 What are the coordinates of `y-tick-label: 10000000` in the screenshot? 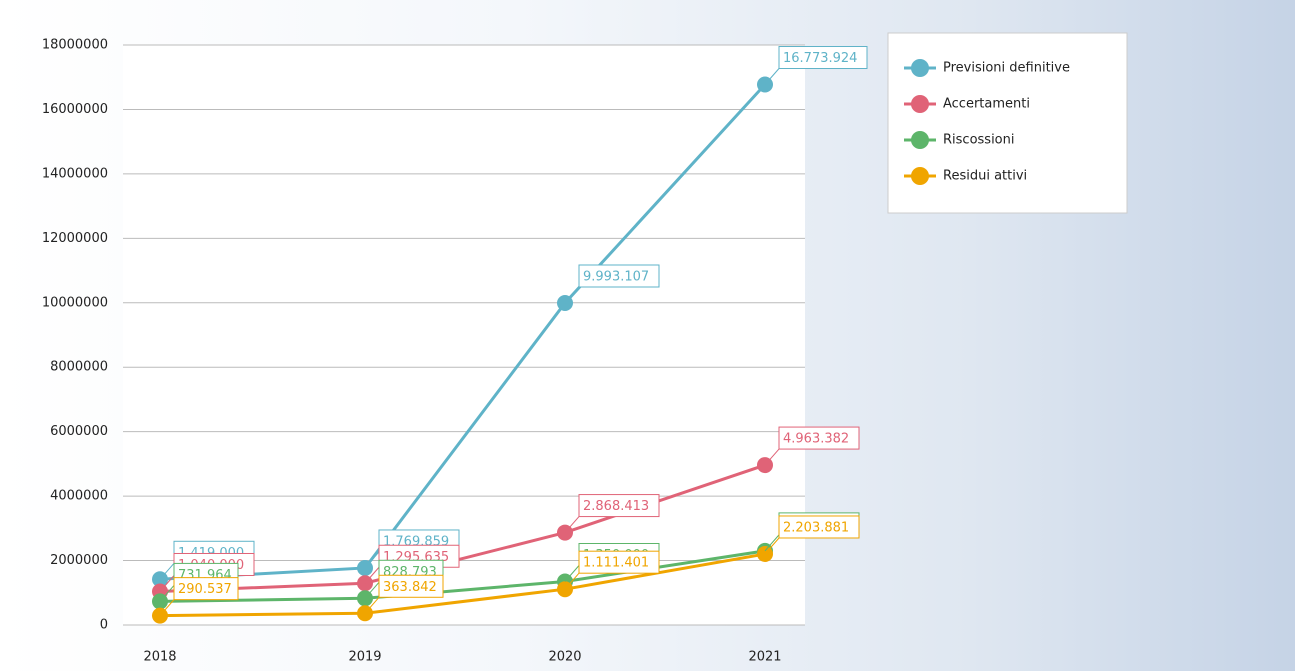 It's located at (75, 302).